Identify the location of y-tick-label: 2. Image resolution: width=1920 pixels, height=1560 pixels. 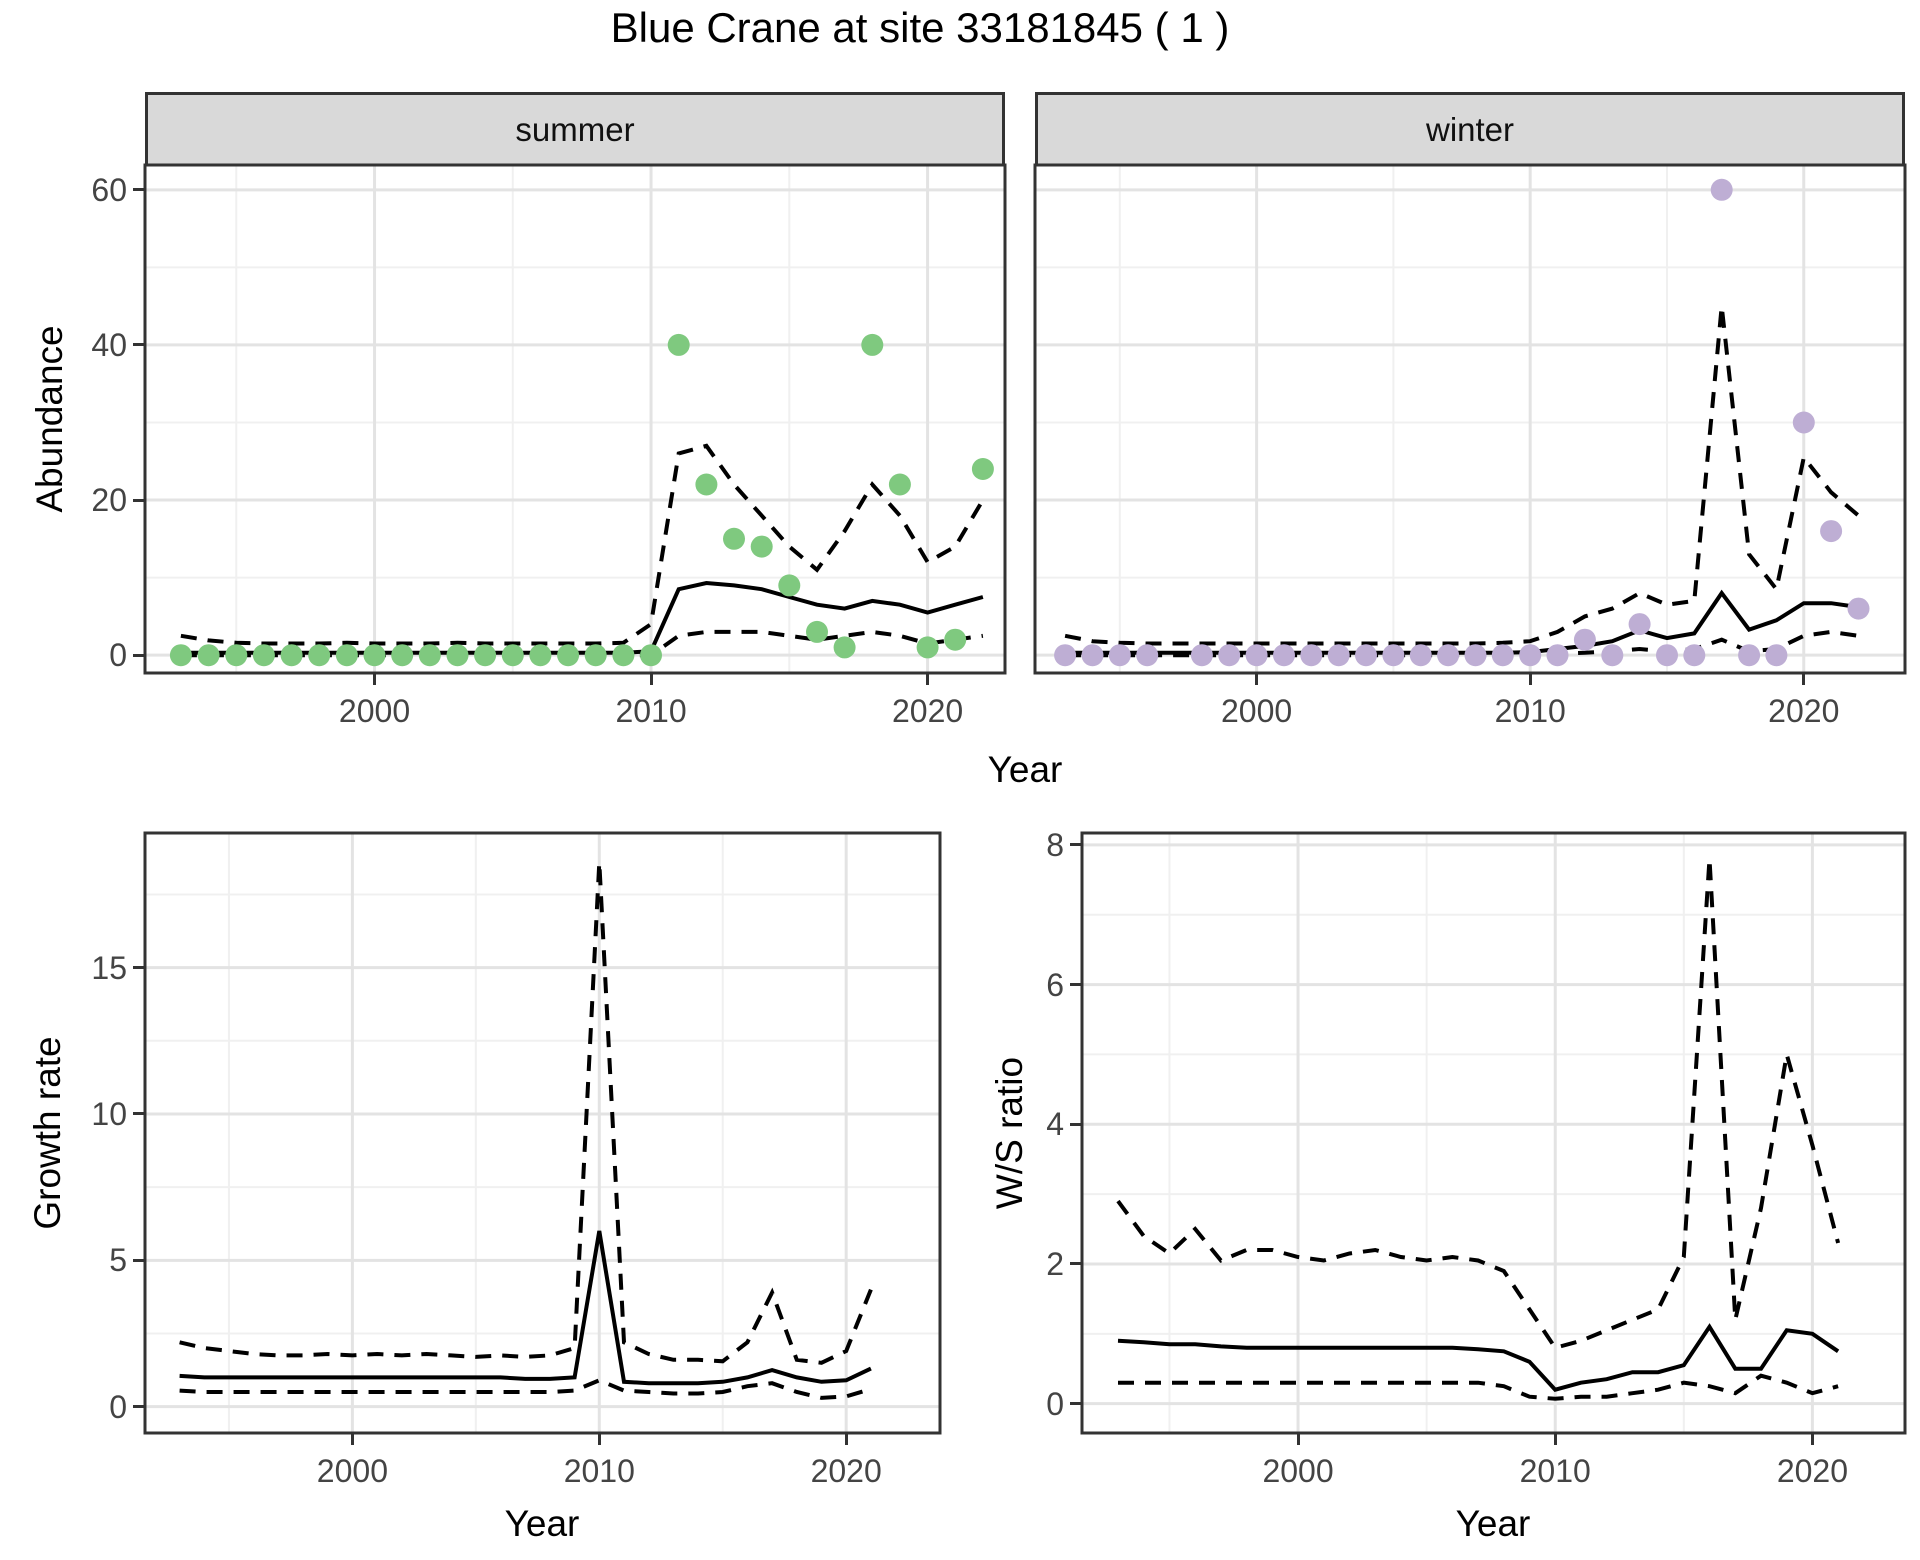
(1055, 1263).